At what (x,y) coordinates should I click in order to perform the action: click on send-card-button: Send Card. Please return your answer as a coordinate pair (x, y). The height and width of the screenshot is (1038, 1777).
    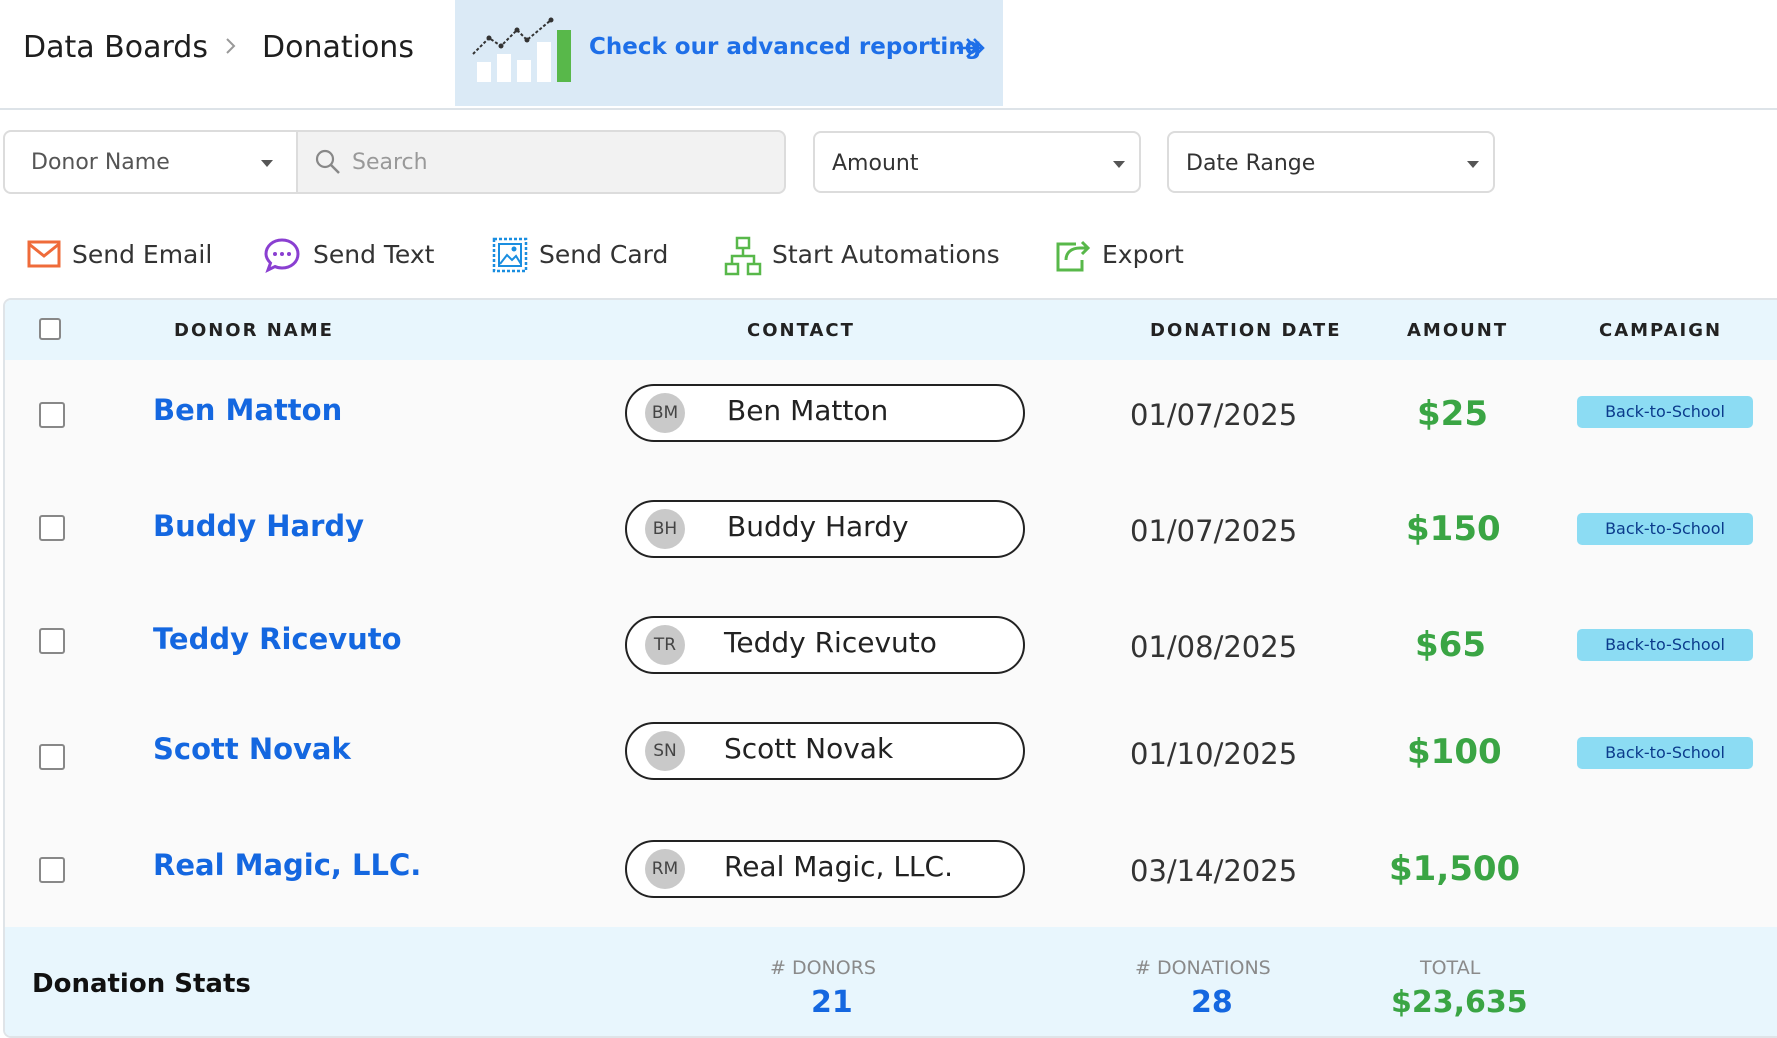
    Looking at the image, I should click on (580, 256).